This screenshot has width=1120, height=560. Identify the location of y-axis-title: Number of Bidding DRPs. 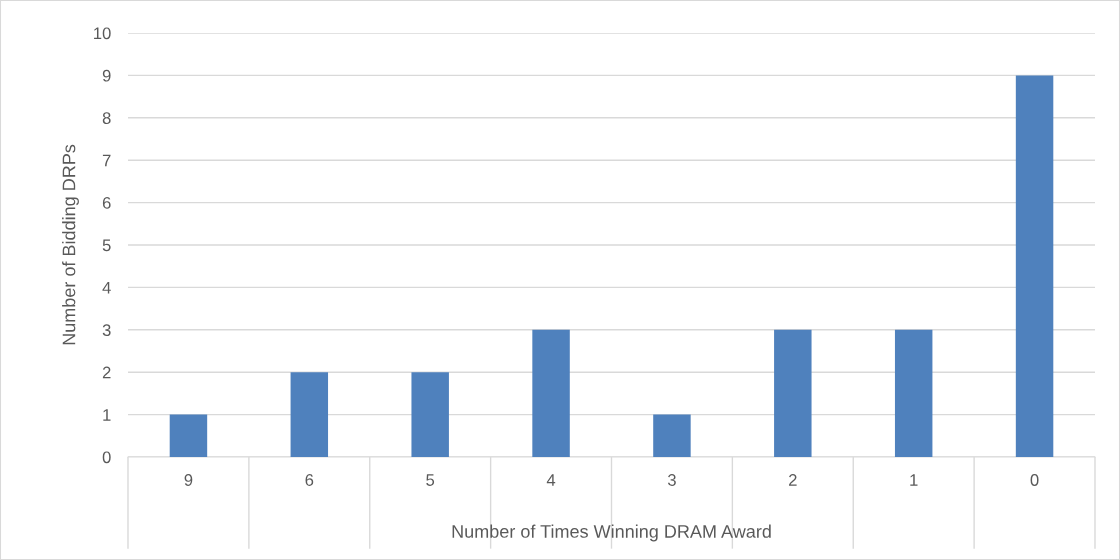
(70, 244).